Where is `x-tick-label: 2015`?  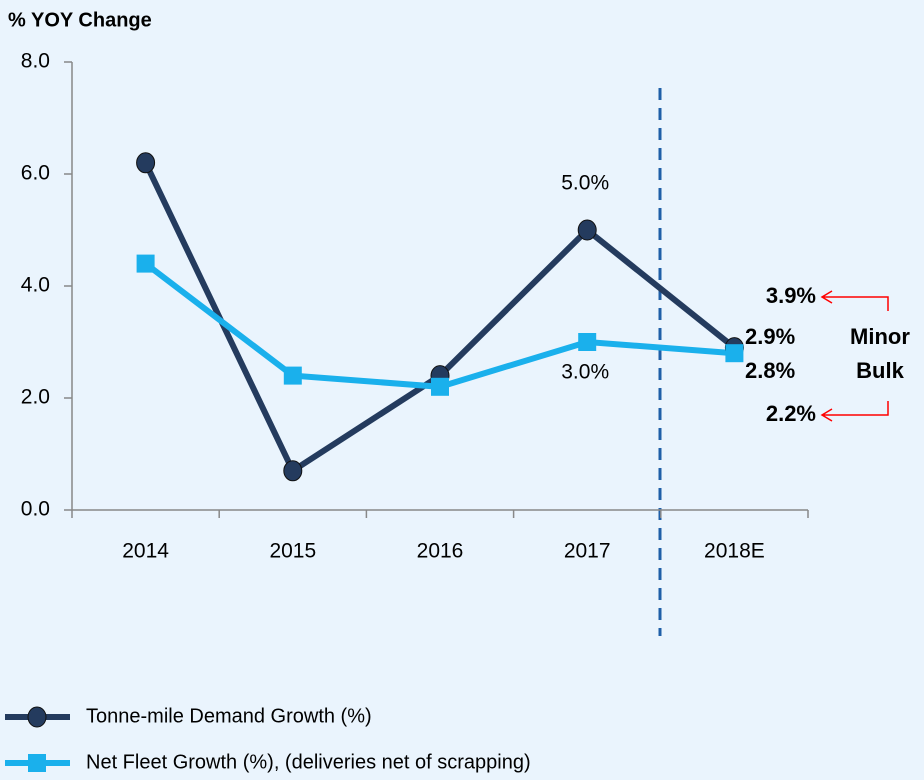
x-tick-label: 2015 is located at coordinates (292, 551).